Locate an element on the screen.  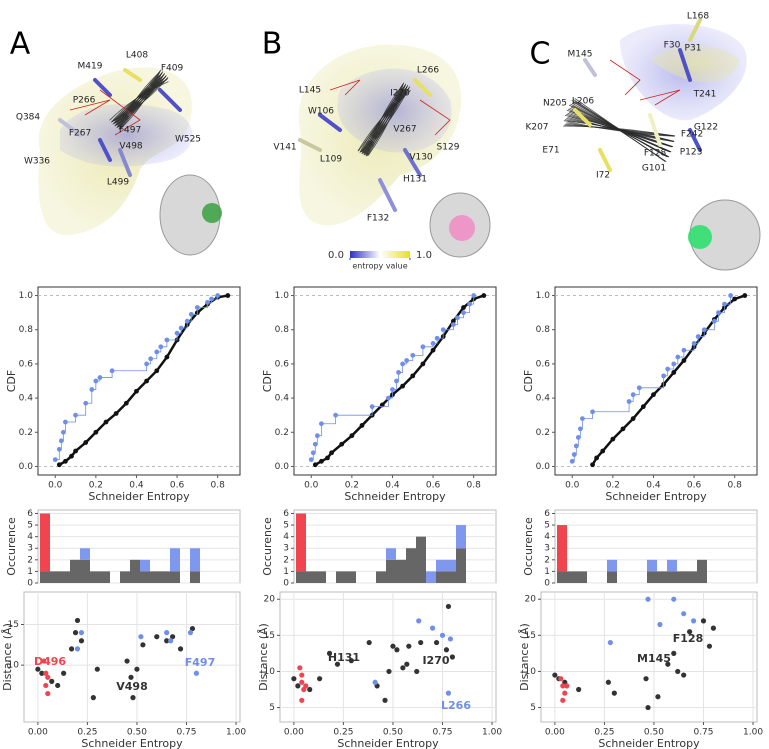
plot-area is located at coordinates (132, 657).